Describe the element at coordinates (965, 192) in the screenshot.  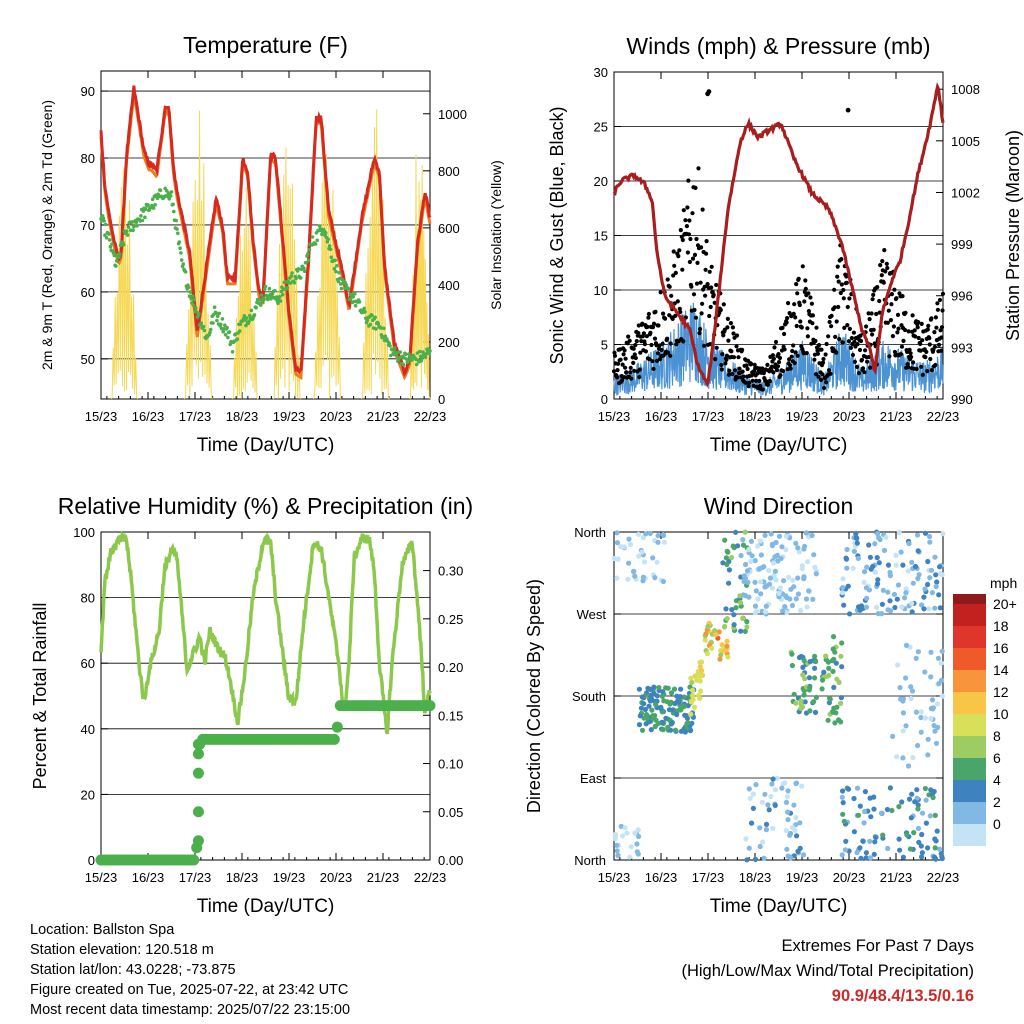
I see `wind-y2tick-label: 1002` at that location.